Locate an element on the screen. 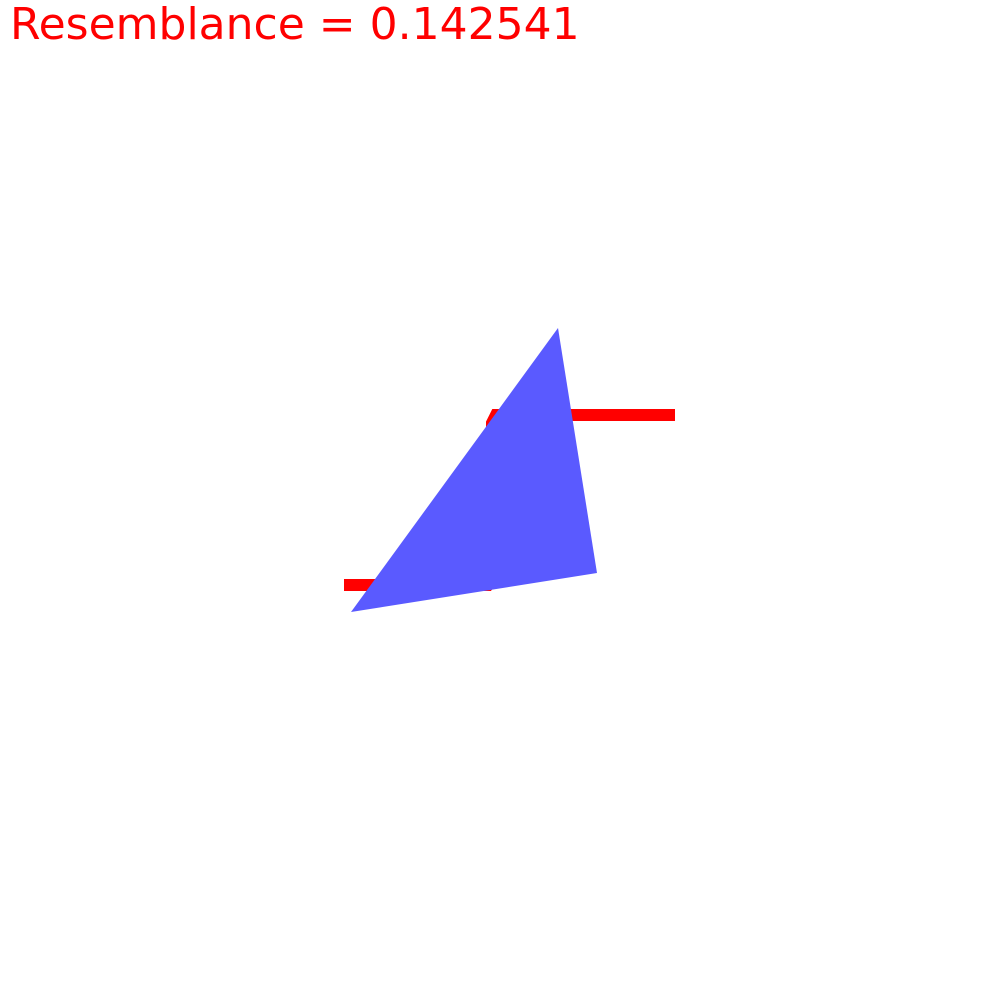 The image size is (1000, 1000). score-label: Resemblance = 0.142541 is located at coordinates (295, 25).